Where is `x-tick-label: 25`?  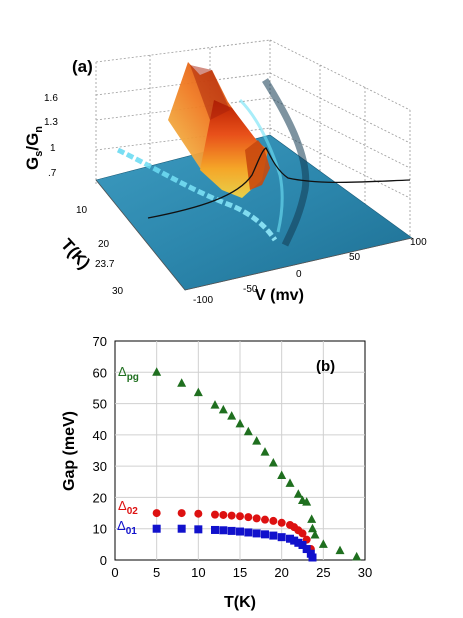
x-tick-label: 25 is located at coordinates (323, 572).